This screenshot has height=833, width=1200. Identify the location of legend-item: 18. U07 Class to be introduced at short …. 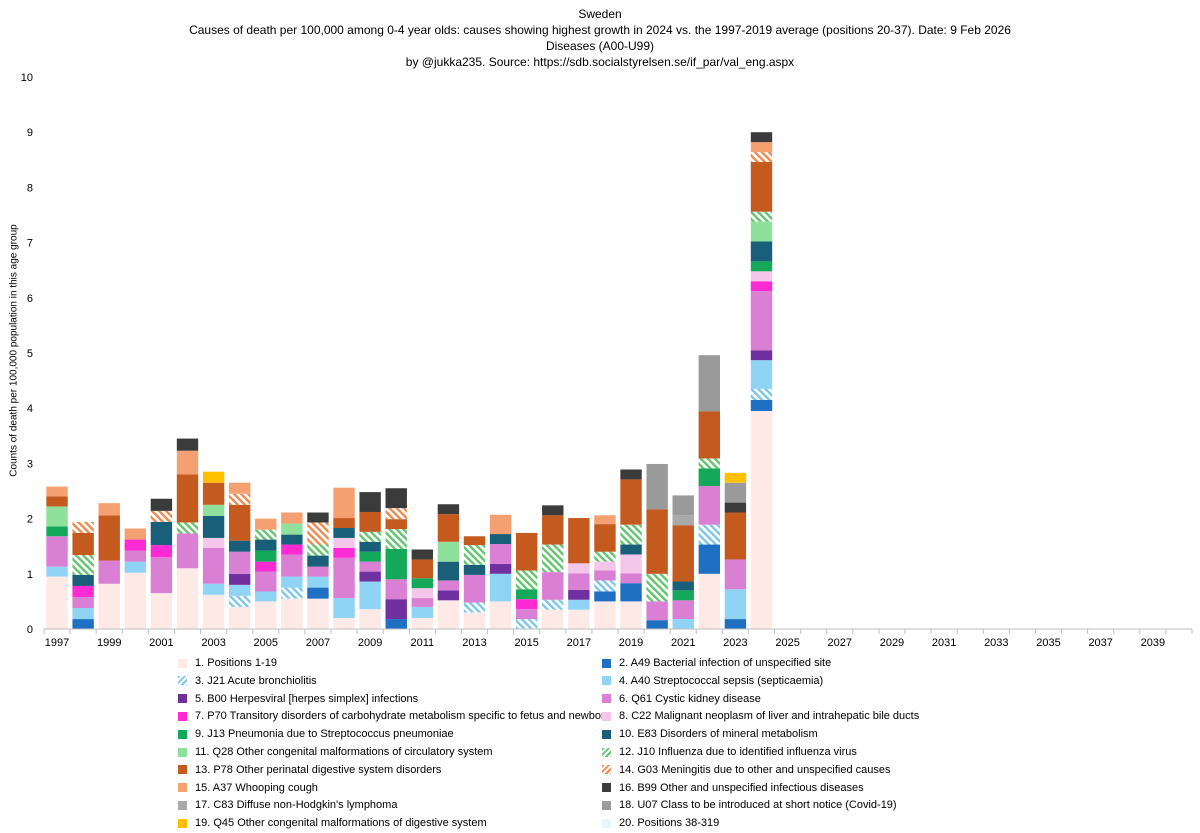
(749, 805).